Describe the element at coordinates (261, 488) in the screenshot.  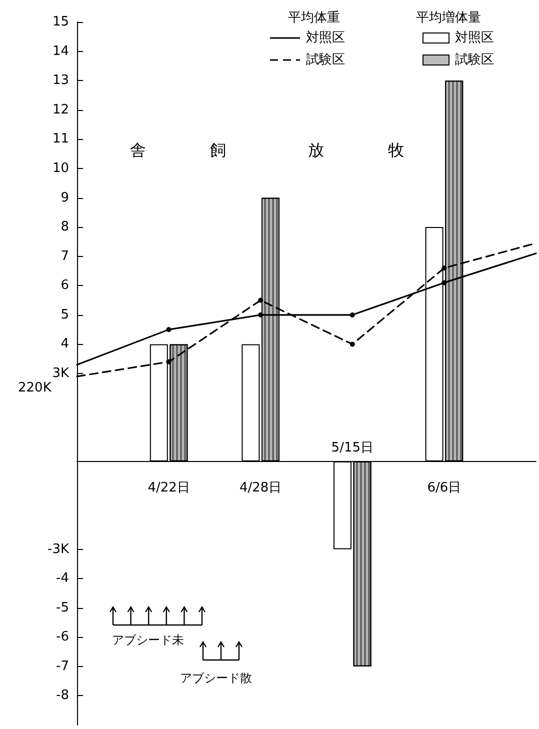
I see `x-tick-label: 4/28日` at that location.